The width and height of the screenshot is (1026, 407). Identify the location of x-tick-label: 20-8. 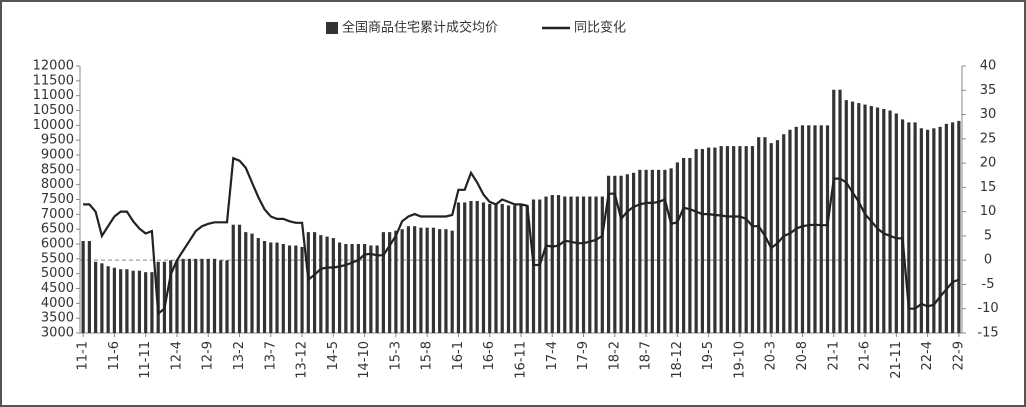
(802, 356).